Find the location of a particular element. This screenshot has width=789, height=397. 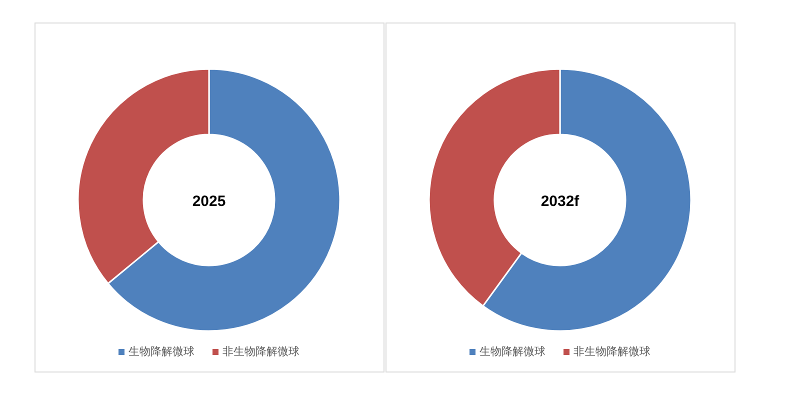

text: 2032f is located at coordinates (560, 201).